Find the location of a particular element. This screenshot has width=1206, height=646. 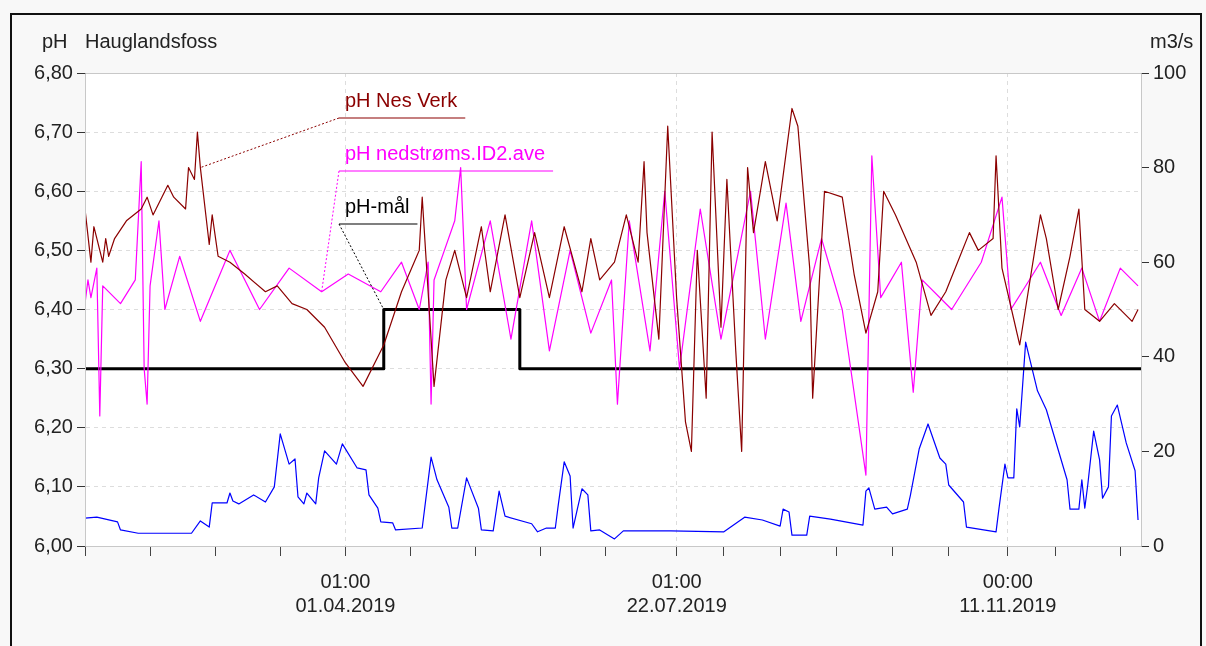

y-tick-label: 6,50 is located at coordinates (53, 248).